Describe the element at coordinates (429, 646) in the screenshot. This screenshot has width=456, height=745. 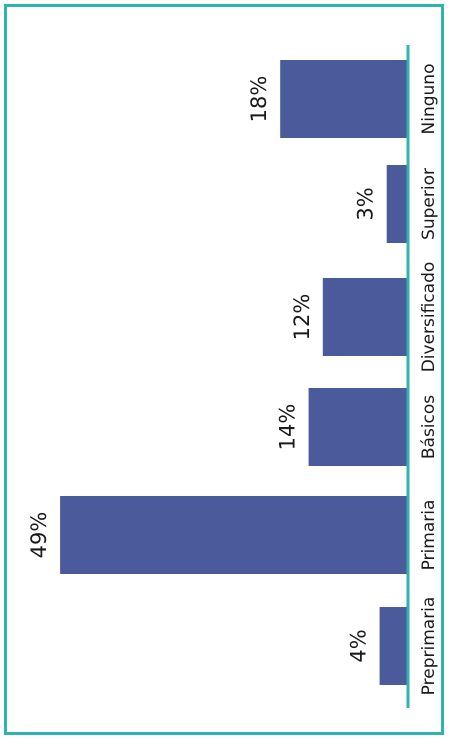
I see `category-label: Preprimaria` at that location.